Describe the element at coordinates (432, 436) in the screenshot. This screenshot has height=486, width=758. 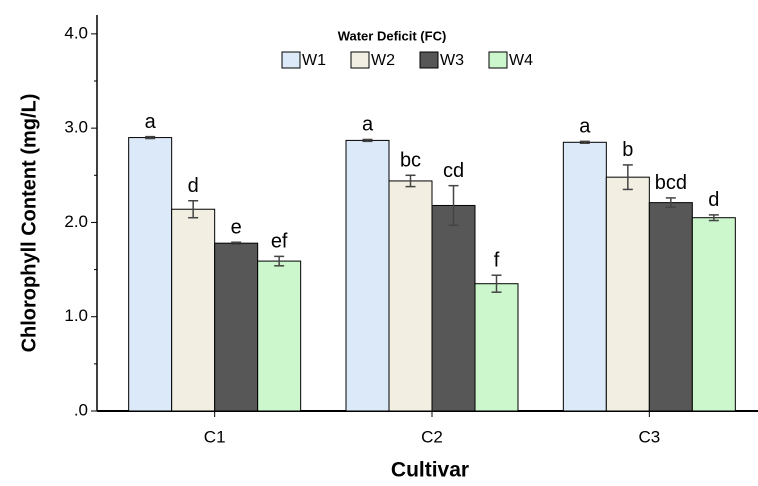
I see `x-tick-label: C2` at that location.